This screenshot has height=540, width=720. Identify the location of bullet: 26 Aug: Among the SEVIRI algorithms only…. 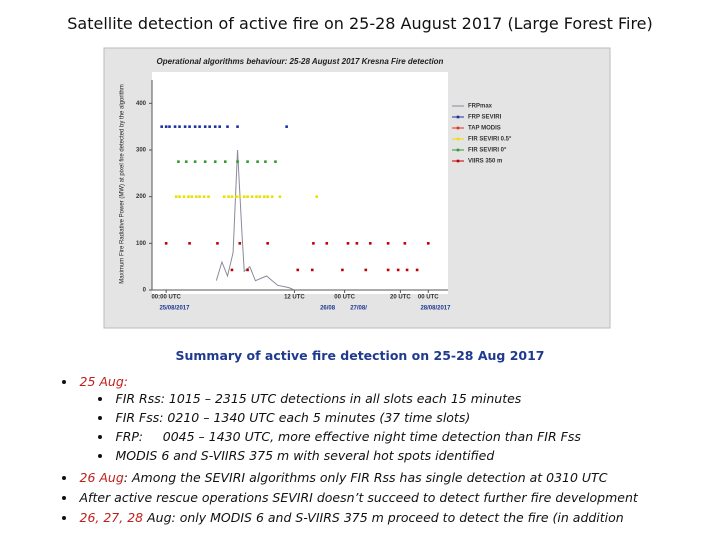
(350, 477).